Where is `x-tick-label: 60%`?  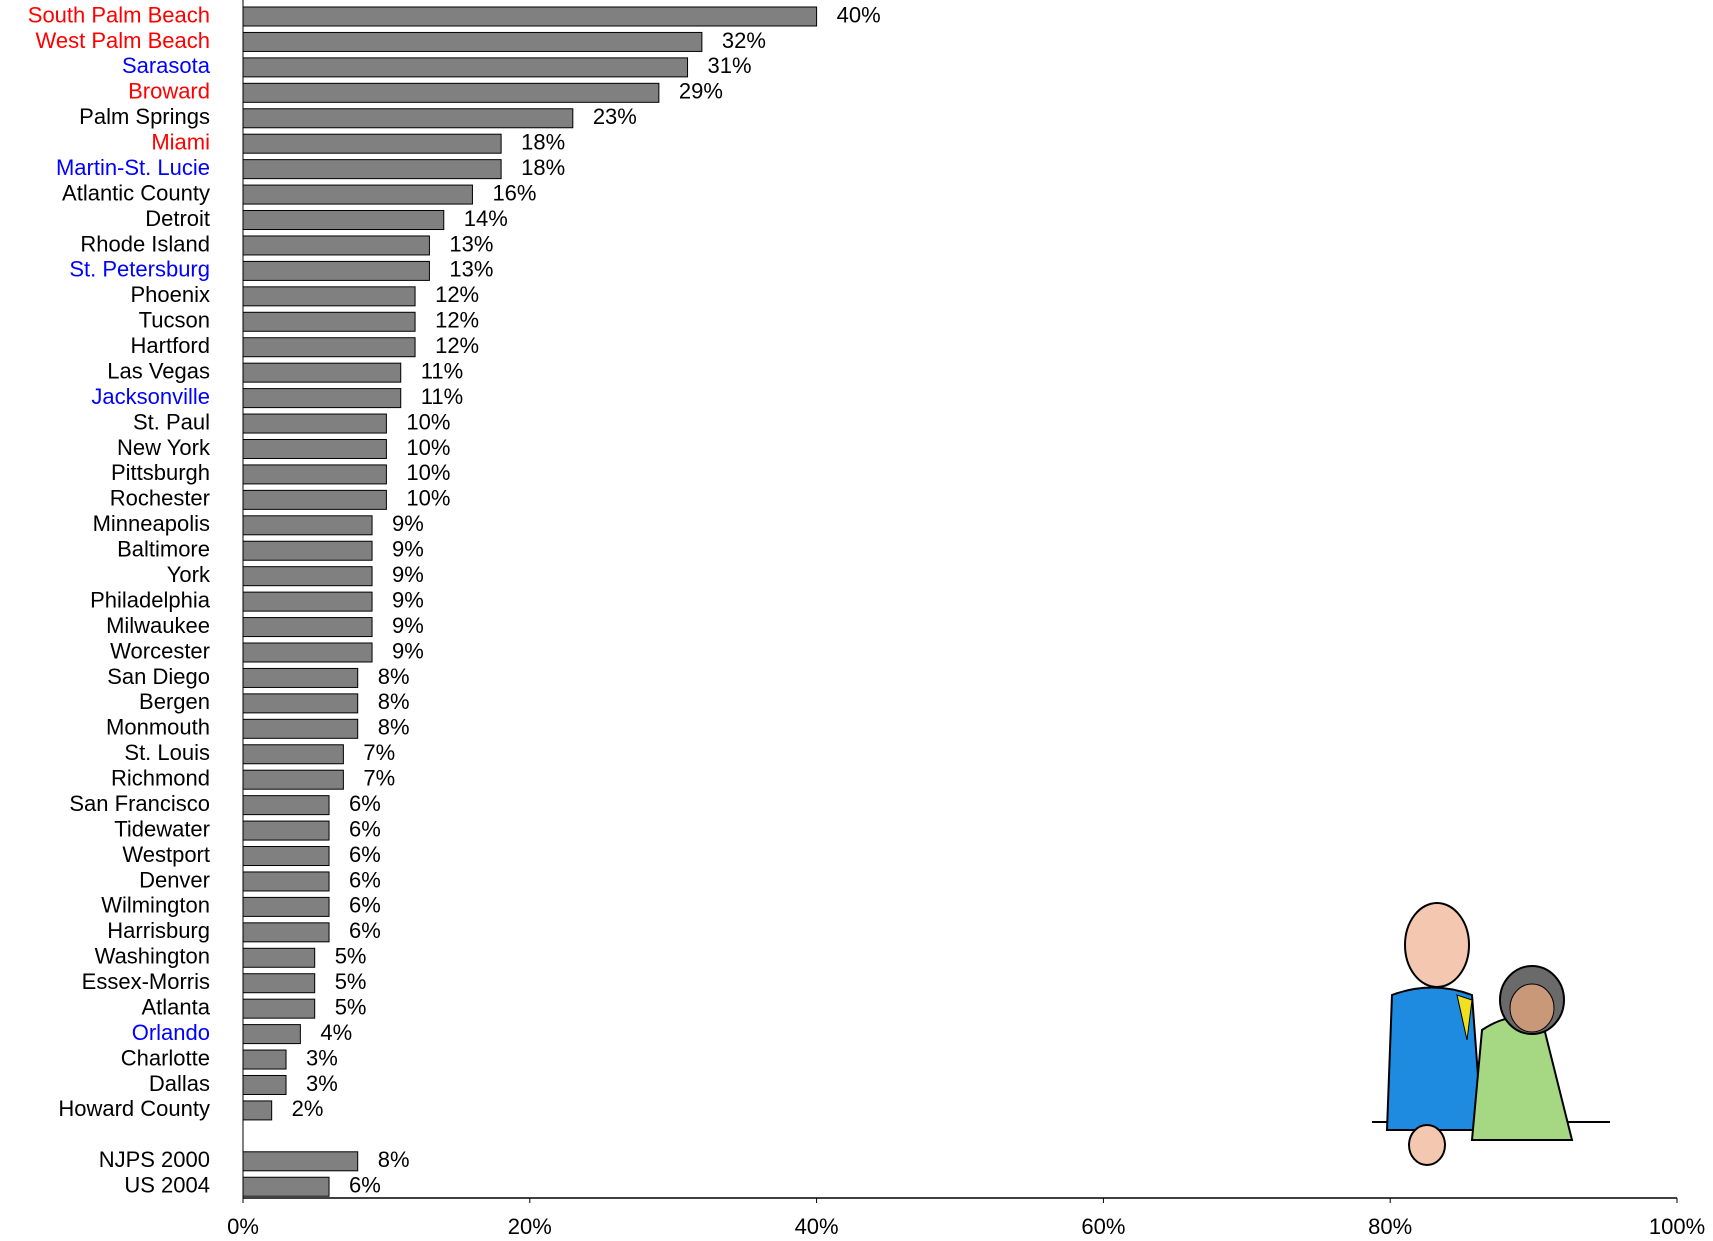 x-tick-label: 60% is located at coordinates (1103, 1226).